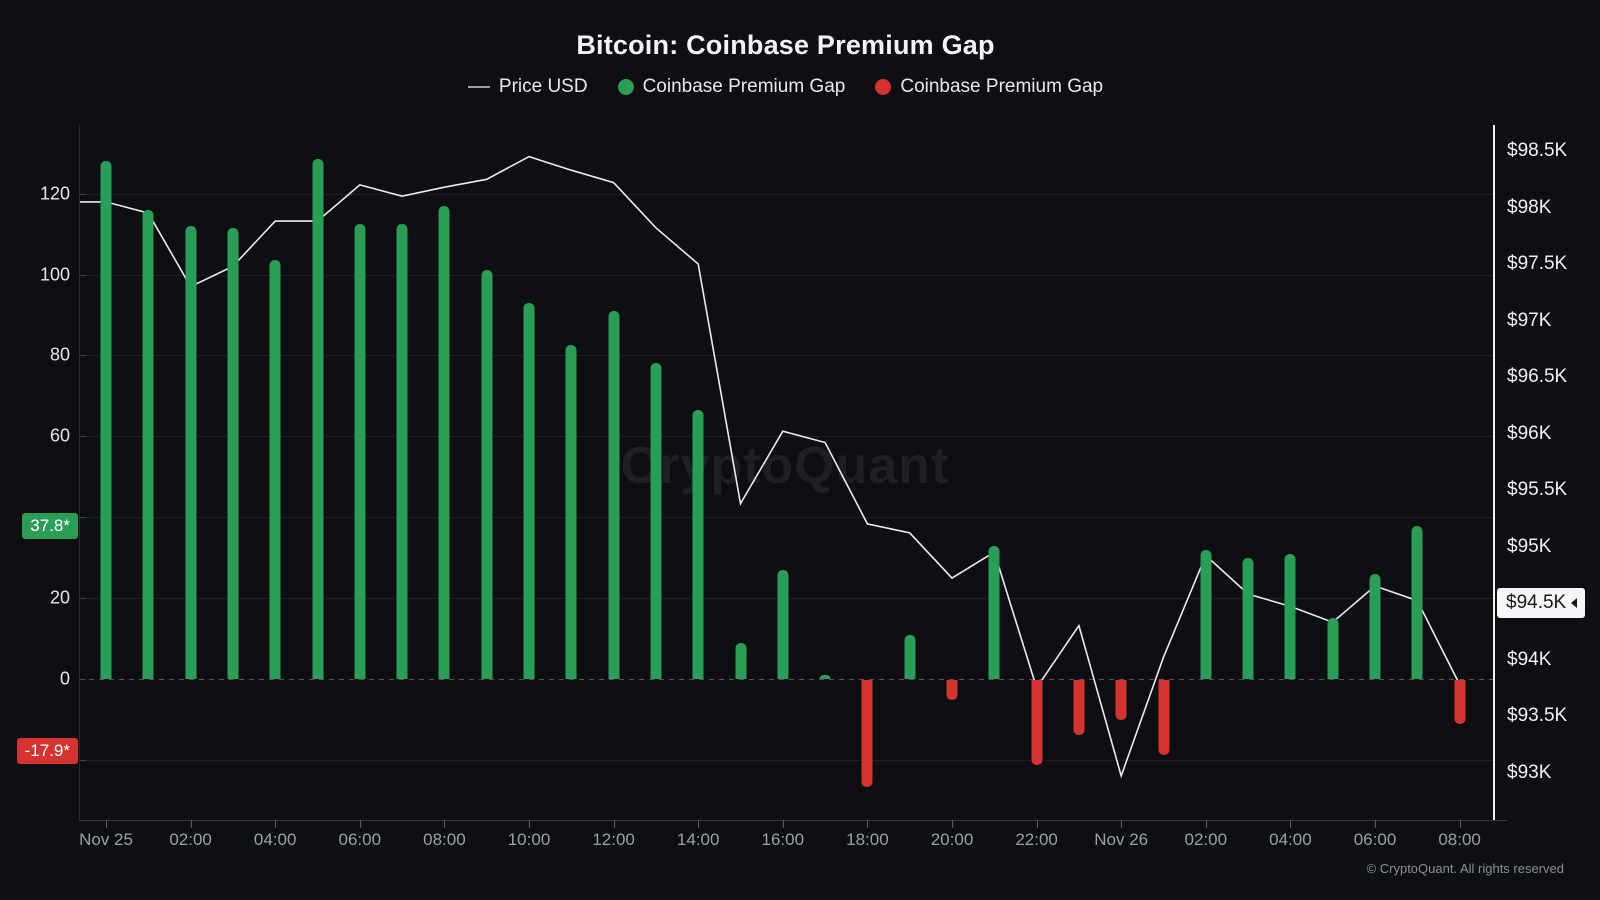 This screenshot has height=900, width=1600. What do you see at coordinates (59, 597) in the screenshot?
I see `left-axis-label: 20` at bounding box center [59, 597].